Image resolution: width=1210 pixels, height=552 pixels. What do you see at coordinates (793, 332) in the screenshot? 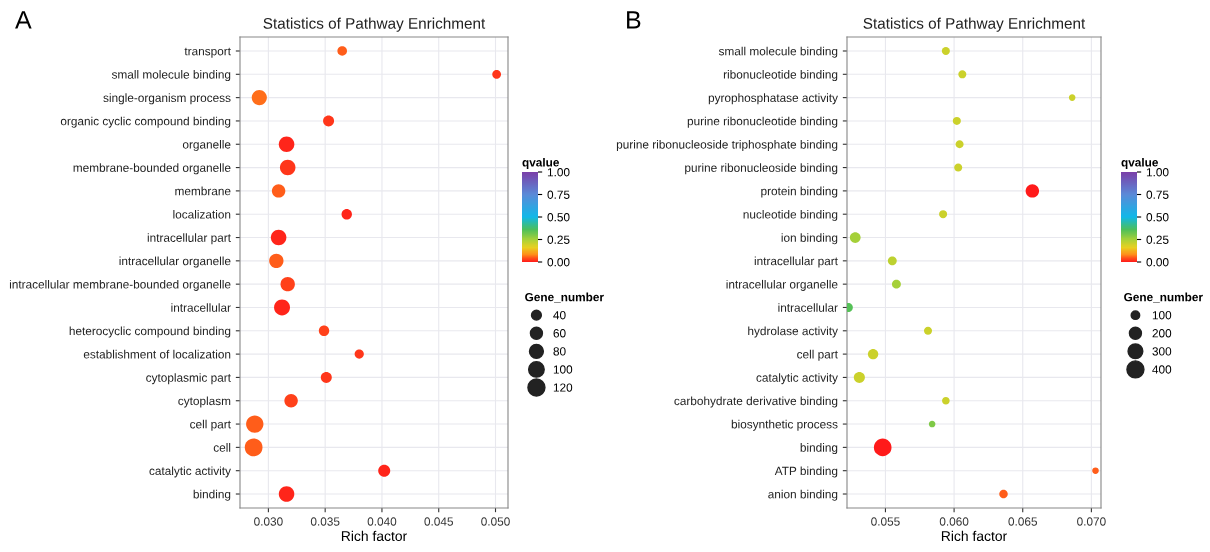
I see `y-tick-label: hydrolase activity` at bounding box center [793, 332].